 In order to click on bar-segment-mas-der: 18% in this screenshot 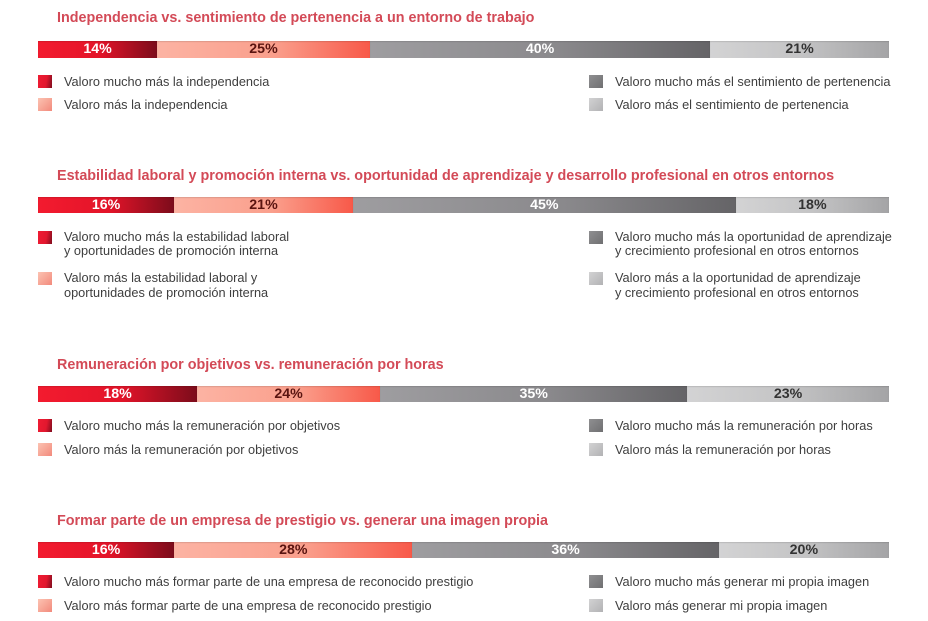, I will do `click(812, 204)`.